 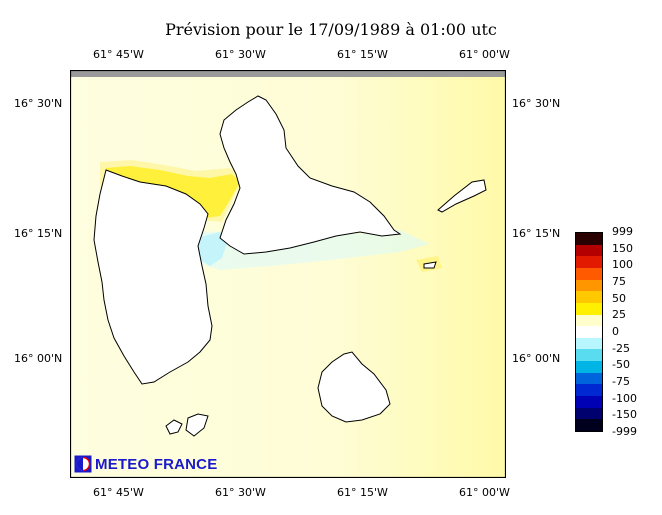 I want to click on map-title: Prévision pour le 17/09/1989 à 01:00 utc, so click(x=331, y=29).